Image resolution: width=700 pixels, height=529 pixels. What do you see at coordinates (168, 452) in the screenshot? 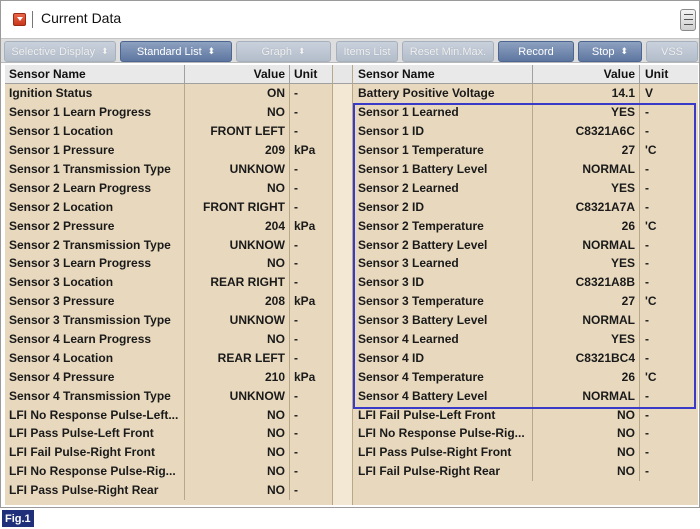
I see `table-row: LFI Fail Pulse-Right Front NO -` at bounding box center [168, 452].